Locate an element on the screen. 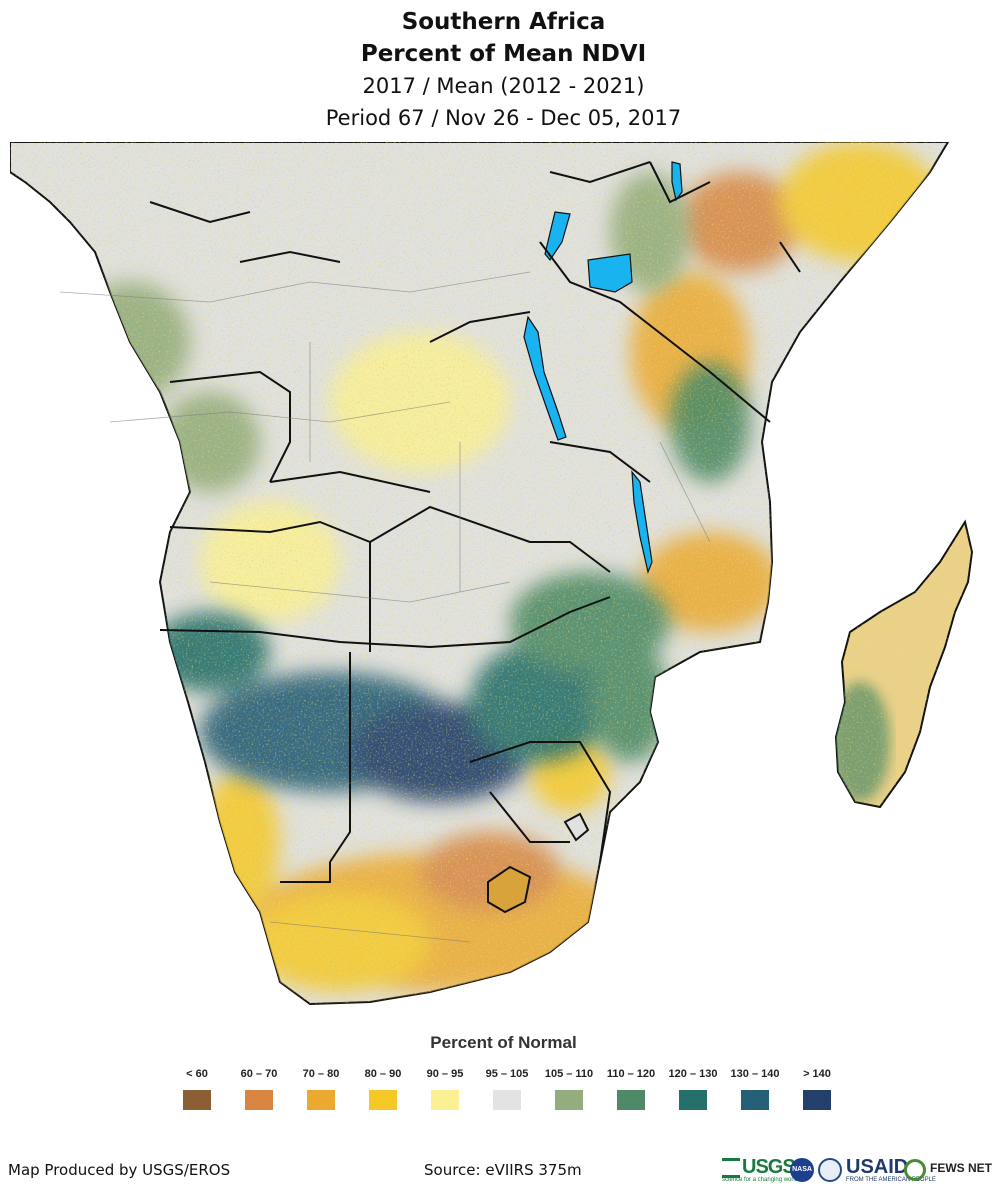 This screenshot has height=1195, width=1007. legend-item: 105 – 110 is located at coordinates (569, 1089).